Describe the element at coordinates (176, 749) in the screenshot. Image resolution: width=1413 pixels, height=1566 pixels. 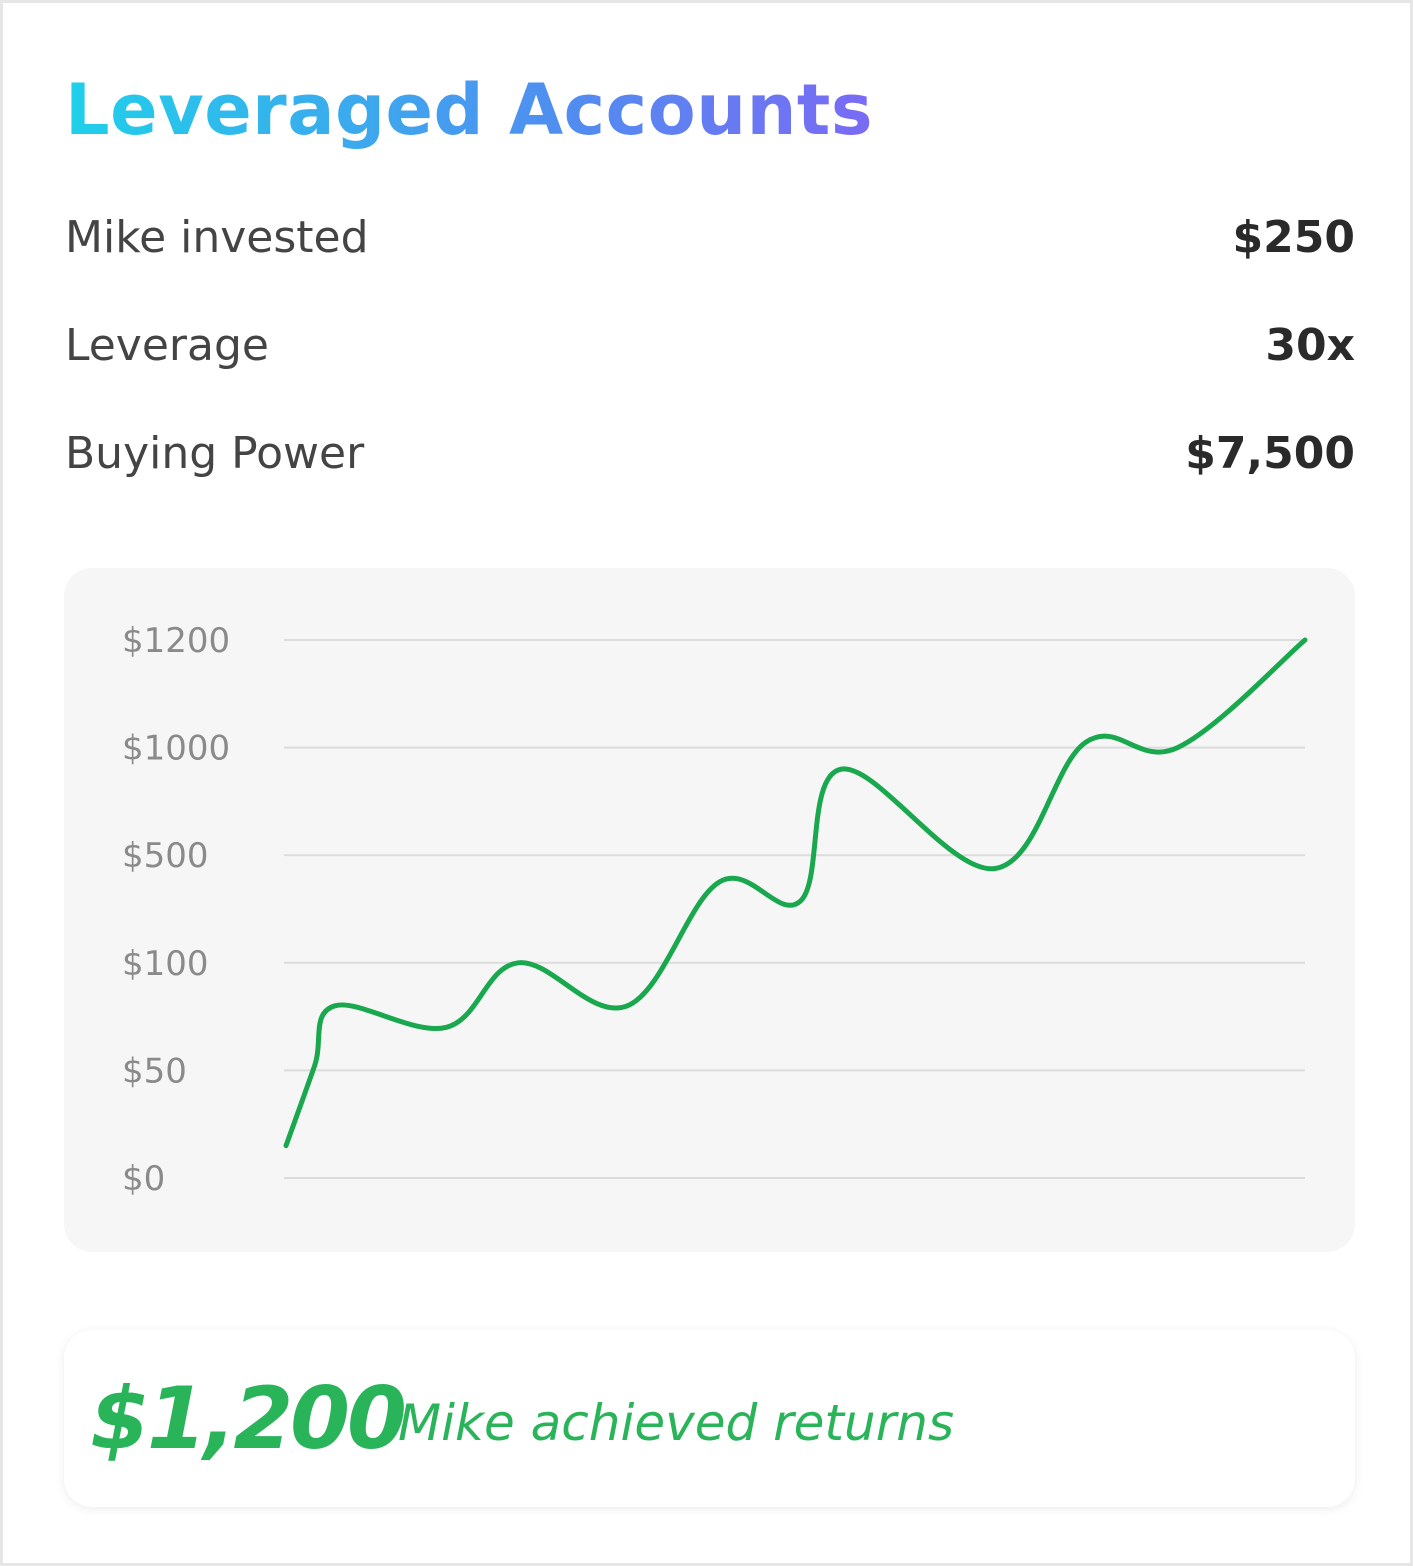
I see `y-tick-label: $1000` at that location.